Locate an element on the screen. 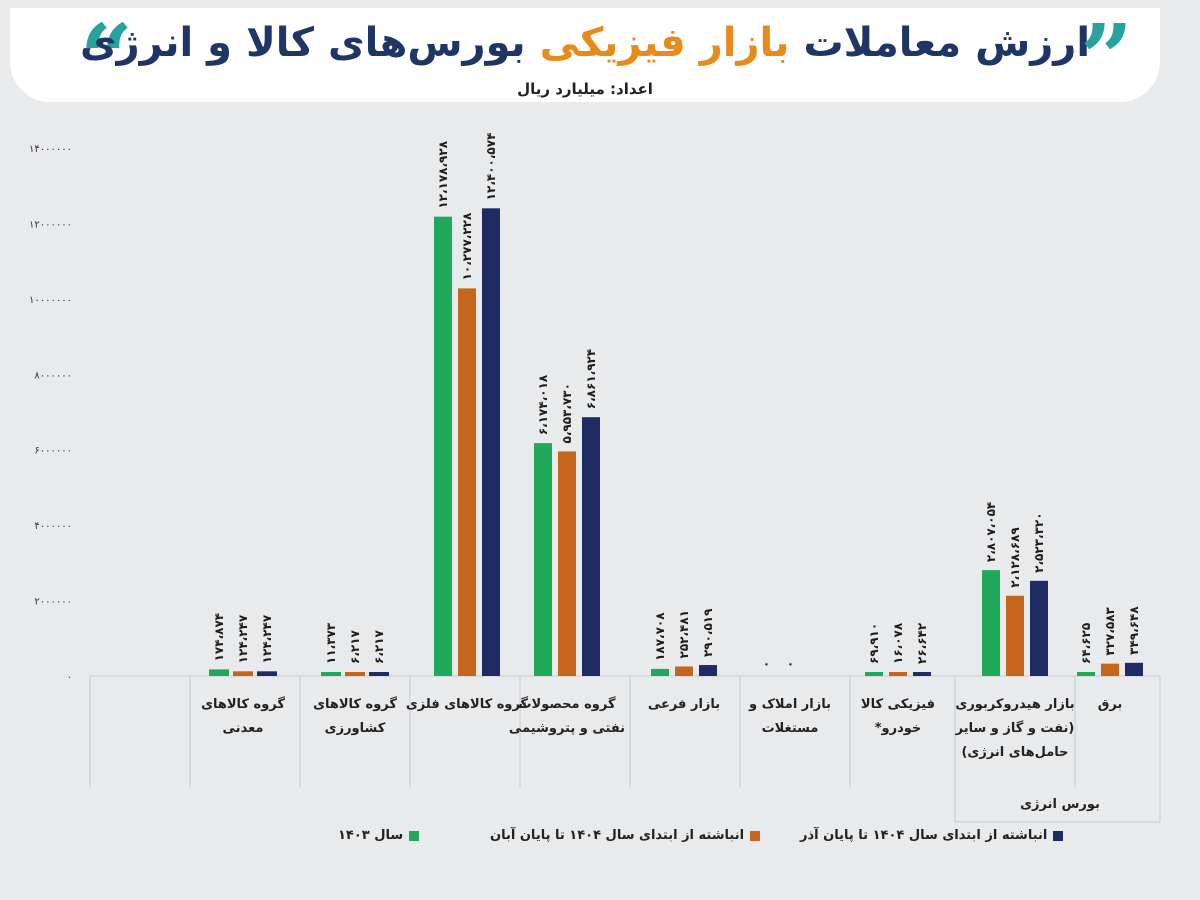  category-label: گروه کالاهای فلزی is located at coordinates (467, 704).